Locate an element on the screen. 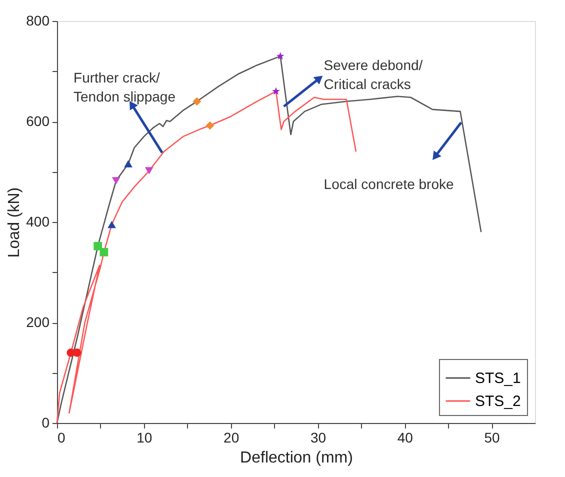  x-tick-label: 0 is located at coordinates (62, 438).